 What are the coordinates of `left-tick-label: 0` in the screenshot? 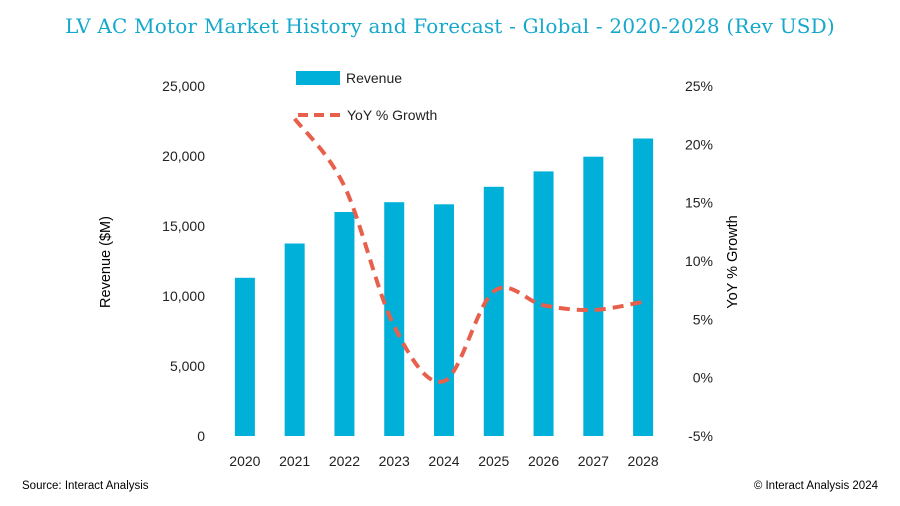 It's located at (201, 436).